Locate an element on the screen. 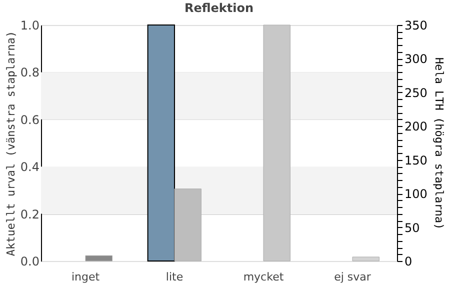  y2-tick-label: 250 is located at coordinates (416, 93).